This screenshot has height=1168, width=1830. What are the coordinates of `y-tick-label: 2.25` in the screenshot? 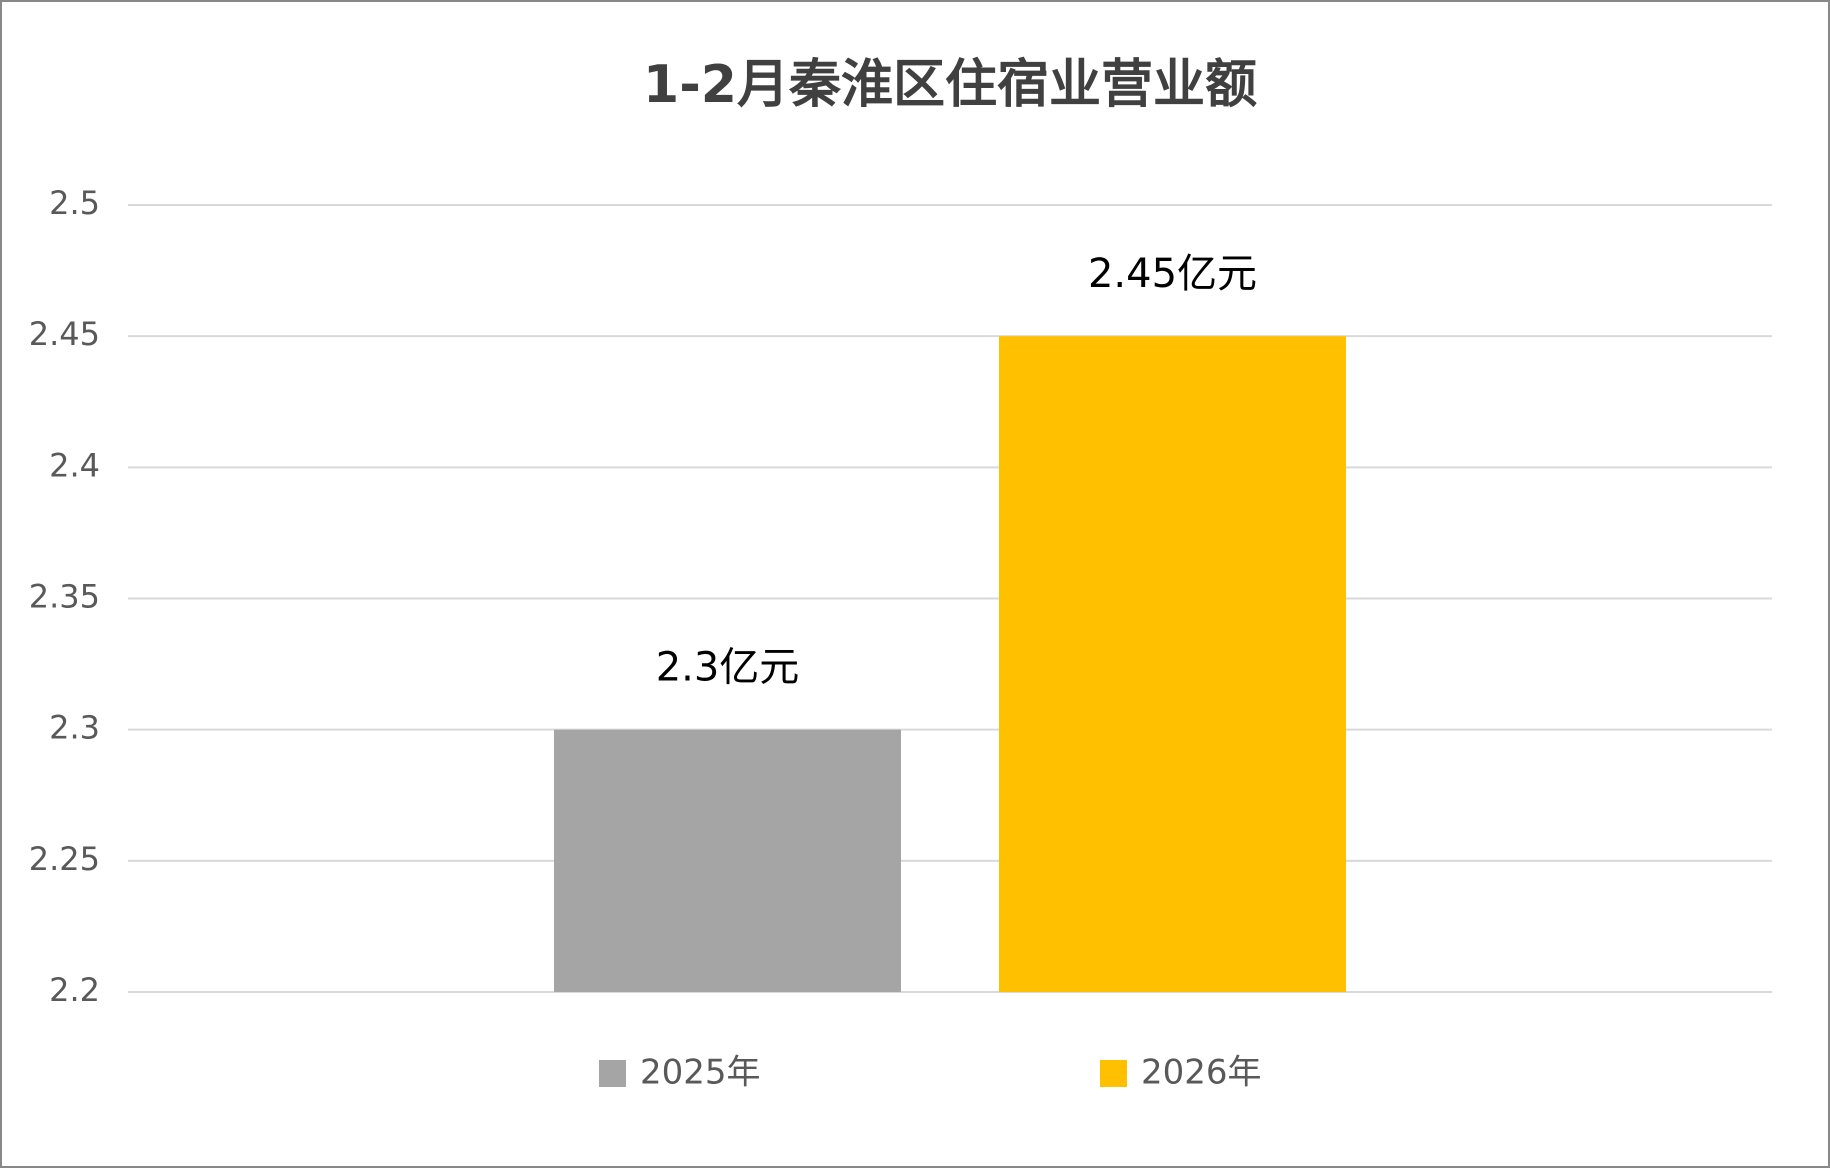 It's located at (64, 859).